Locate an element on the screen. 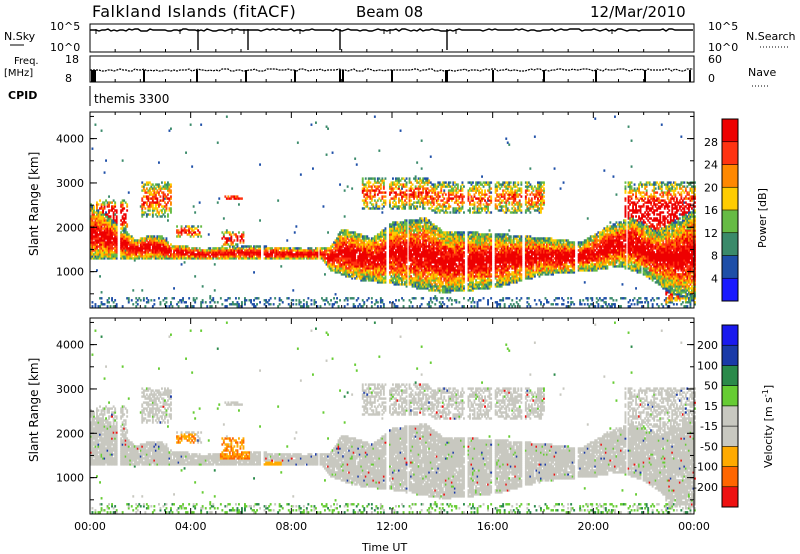 Image resolution: width=800 pixels, height=554 pixels. power-cell-1948 is located at coordinates (309, 250).